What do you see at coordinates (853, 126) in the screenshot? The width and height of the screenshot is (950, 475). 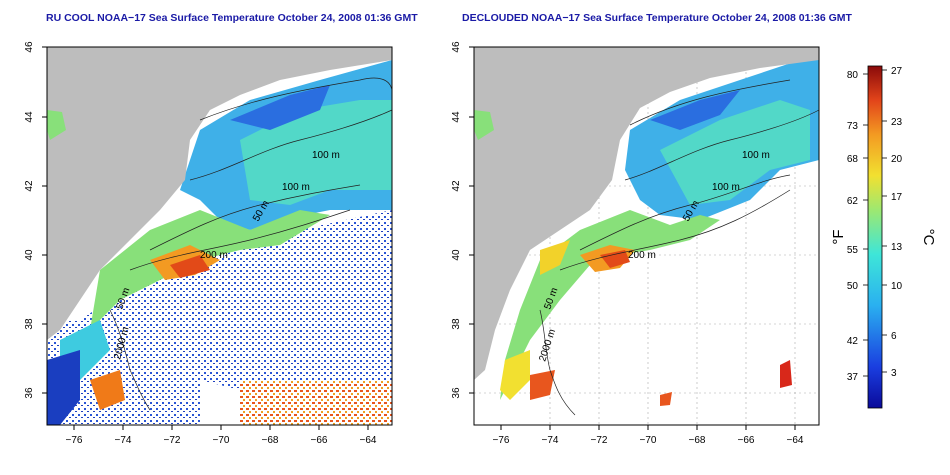 I see `colorbar-f-tick: 73` at bounding box center [853, 126].